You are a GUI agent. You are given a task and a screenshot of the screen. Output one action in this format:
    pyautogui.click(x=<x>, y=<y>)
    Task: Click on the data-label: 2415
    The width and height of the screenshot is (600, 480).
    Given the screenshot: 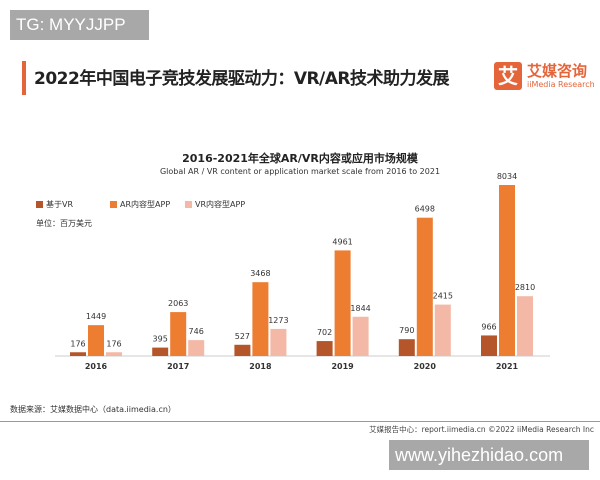 What is the action you would take?
    pyautogui.click(x=443, y=296)
    